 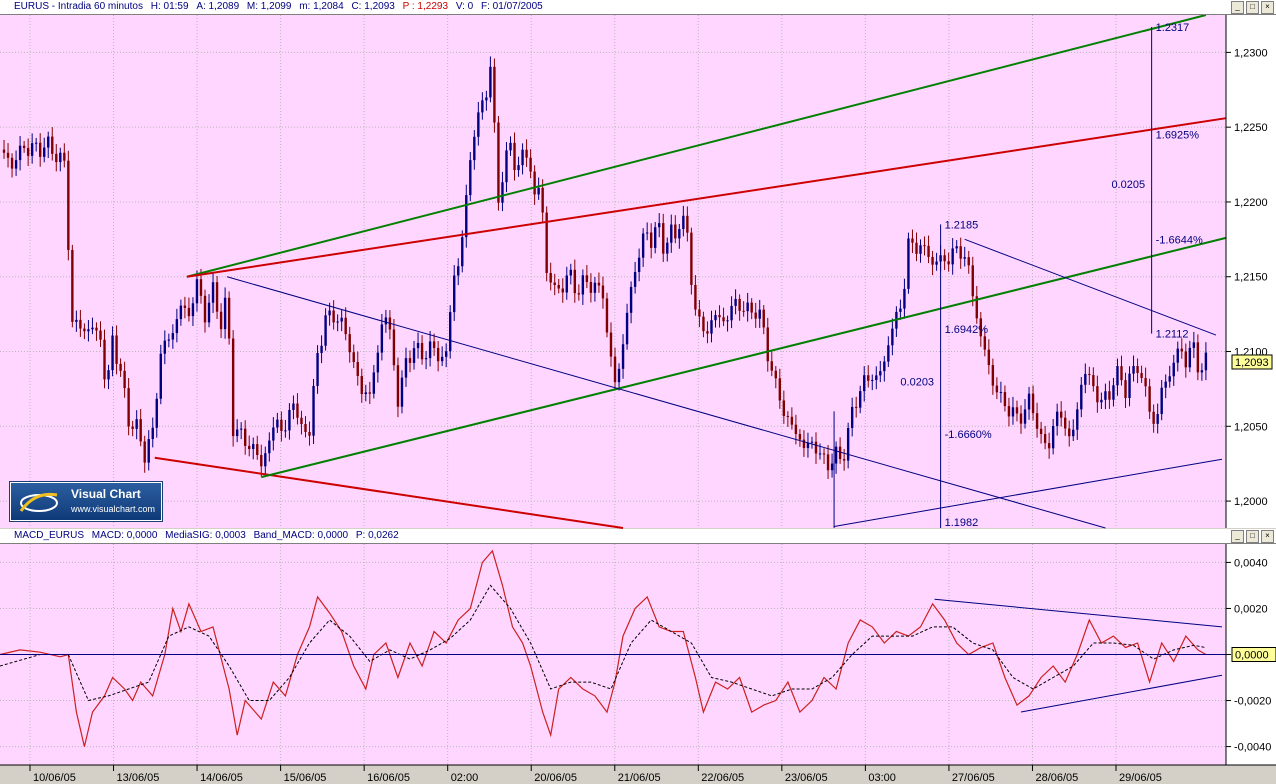 What do you see at coordinates (377, 535) in the screenshot?
I see `macd-p-value: P: 0,0262` at bounding box center [377, 535].